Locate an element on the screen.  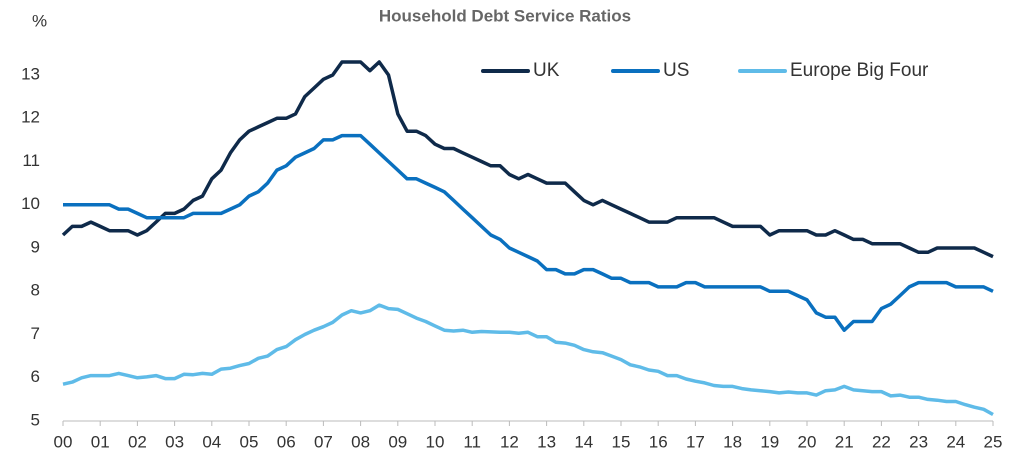
x-tick-label: 17 is located at coordinates (695, 441).